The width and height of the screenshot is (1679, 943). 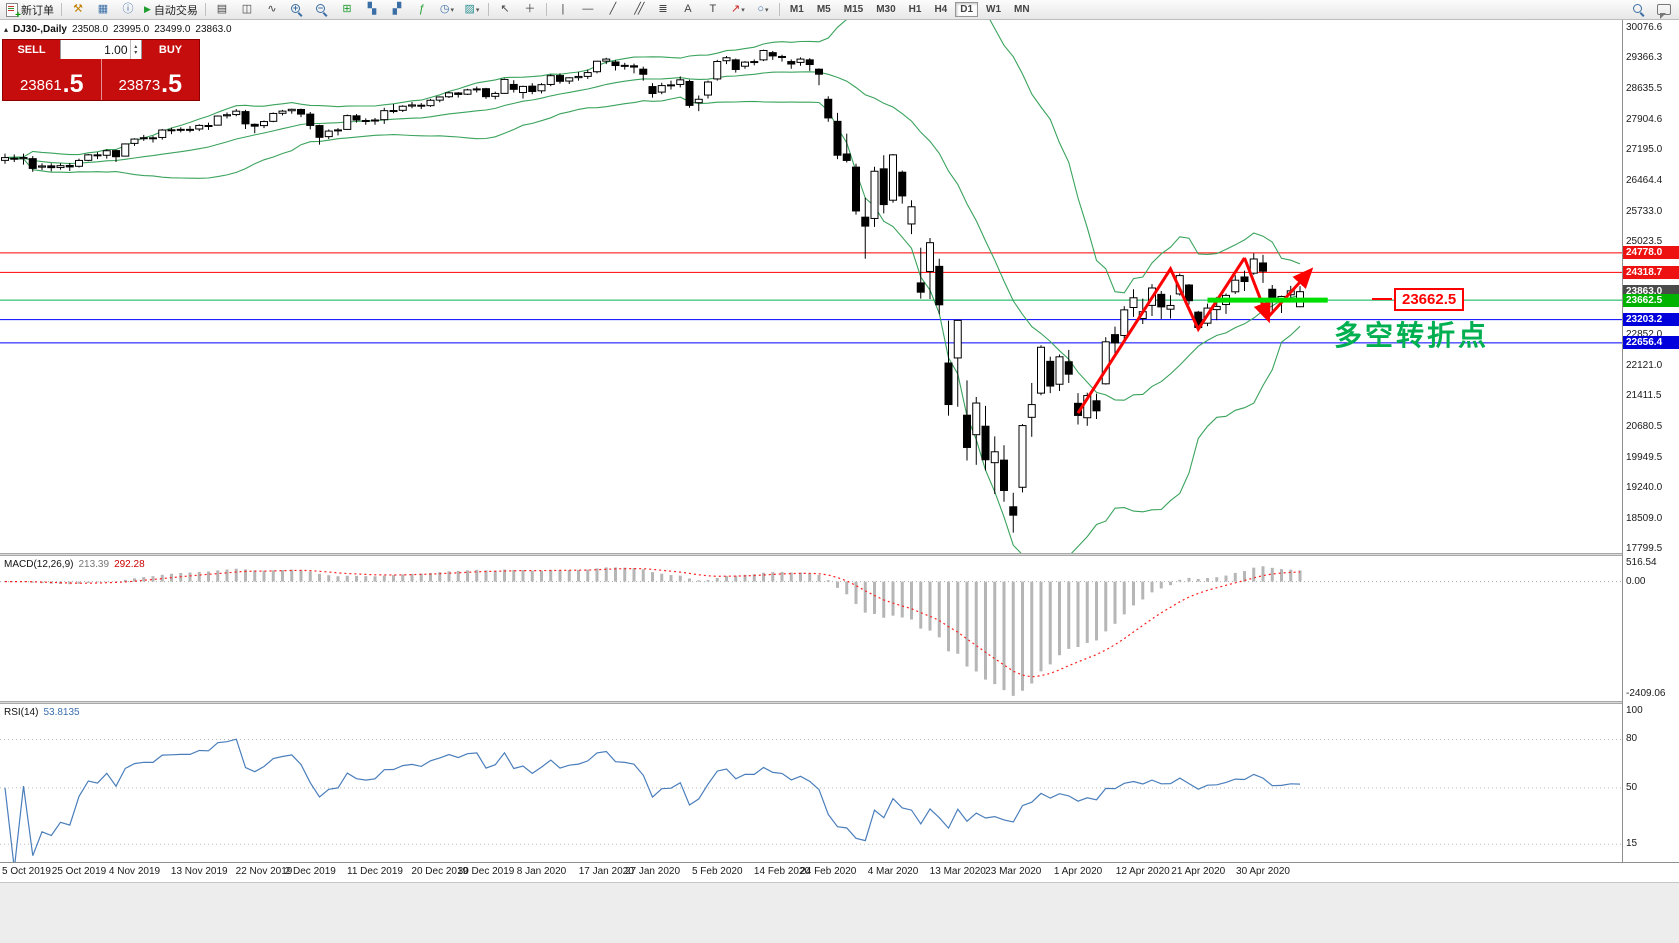 I want to click on axis-label: 25733.0, so click(x=1644, y=212).